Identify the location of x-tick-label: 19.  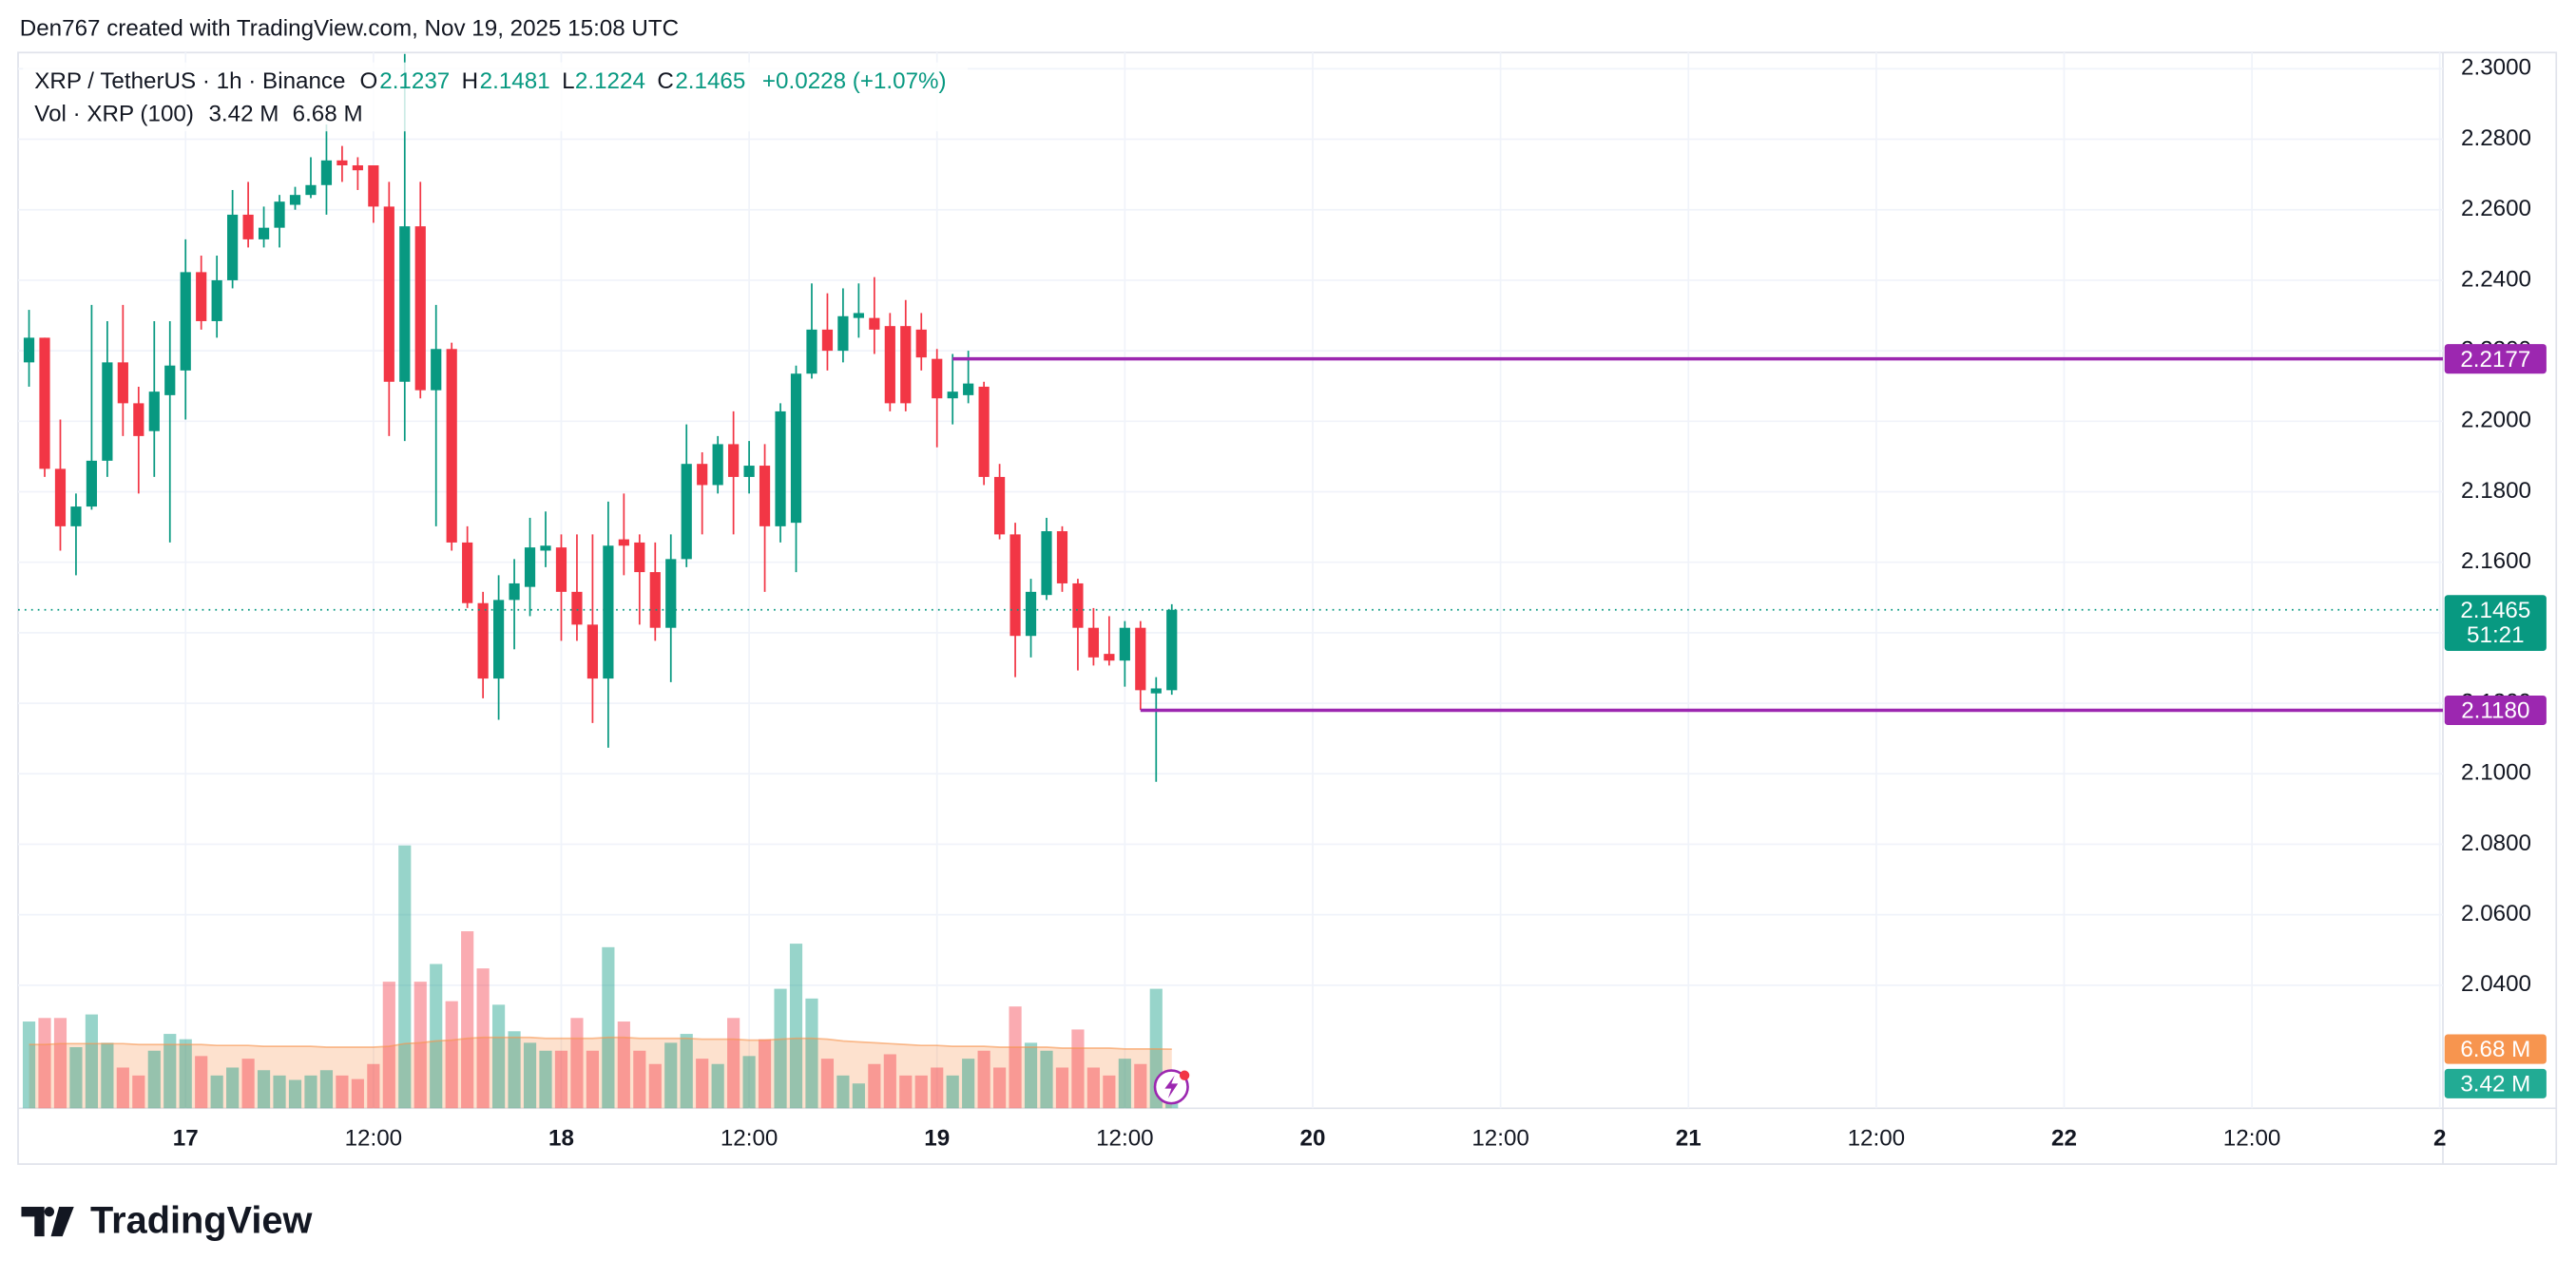
(937, 1139).